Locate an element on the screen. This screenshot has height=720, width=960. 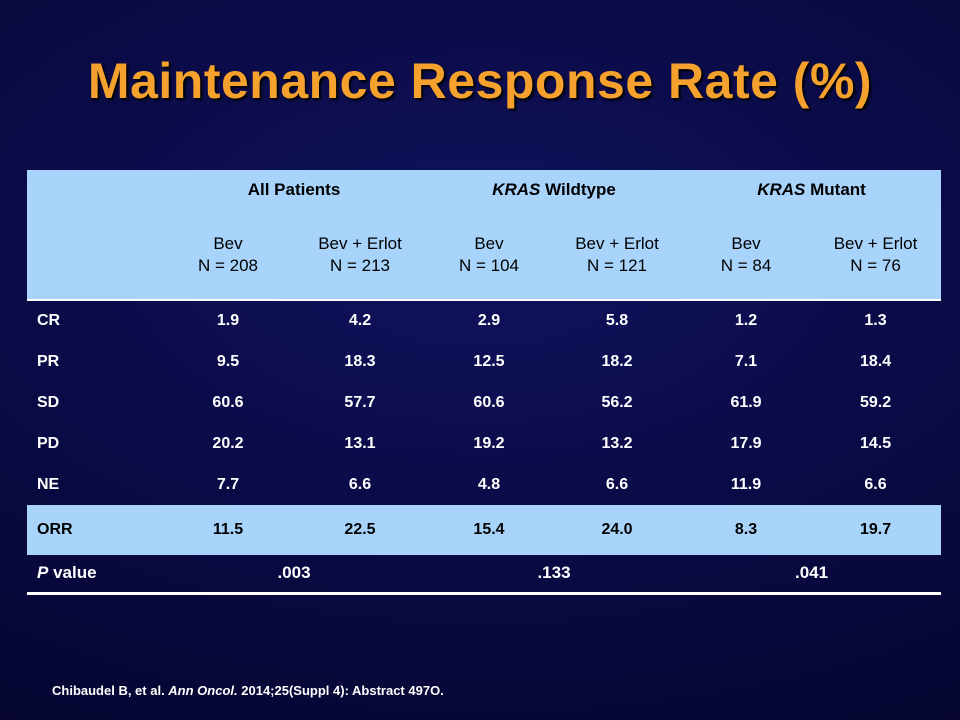
table-cell: 57.7 is located at coordinates (360, 402).